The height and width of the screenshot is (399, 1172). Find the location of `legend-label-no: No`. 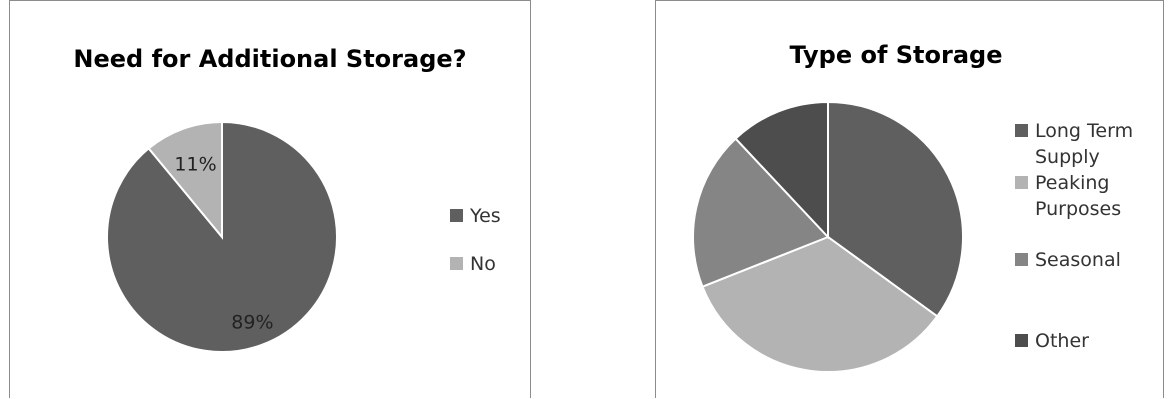

legend-label-no: No is located at coordinates (483, 264).